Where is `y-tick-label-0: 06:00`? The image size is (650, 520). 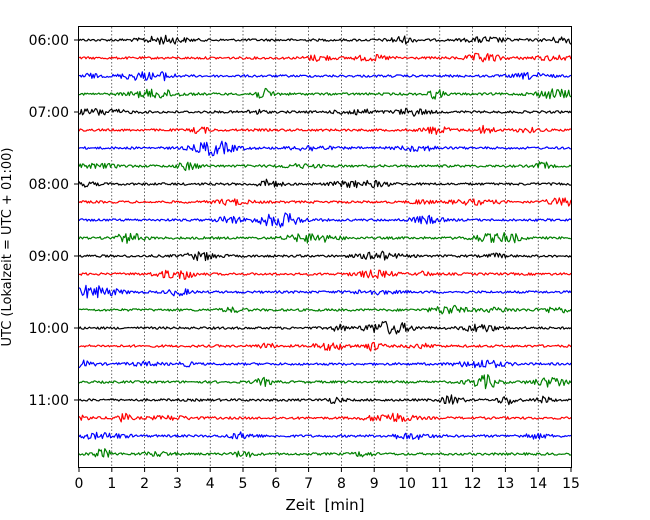 y-tick-label-0: 06:00 is located at coordinates (49, 41).